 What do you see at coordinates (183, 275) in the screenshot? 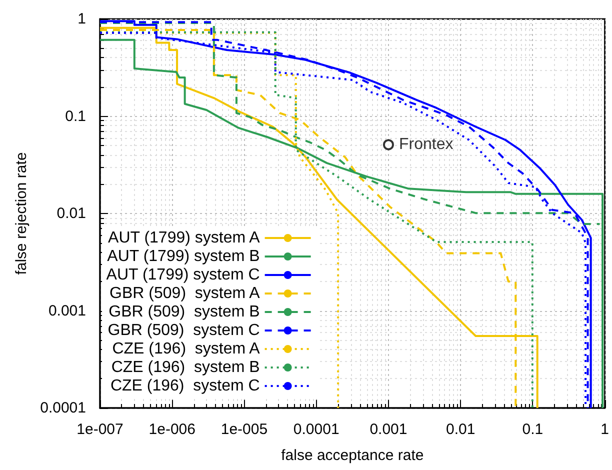
I see `legend-label: AUT (1799) system C` at bounding box center [183, 275].